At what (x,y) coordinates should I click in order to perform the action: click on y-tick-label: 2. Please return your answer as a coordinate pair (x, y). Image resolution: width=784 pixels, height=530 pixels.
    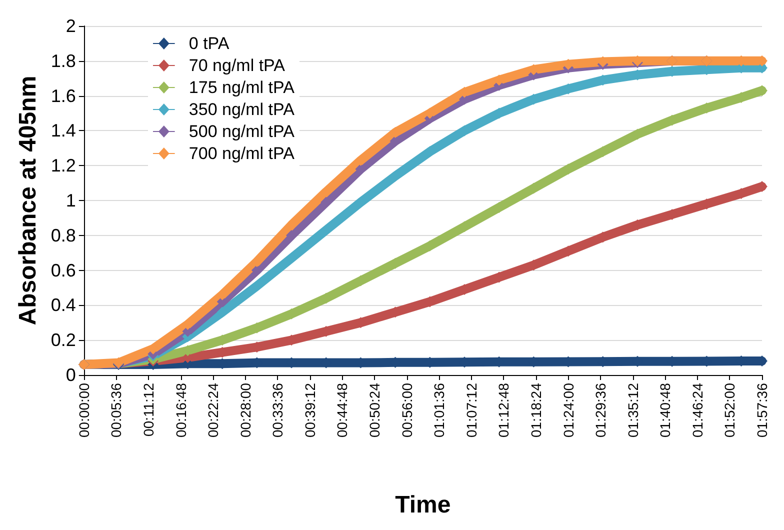
    Looking at the image, I should click on (71, 26).